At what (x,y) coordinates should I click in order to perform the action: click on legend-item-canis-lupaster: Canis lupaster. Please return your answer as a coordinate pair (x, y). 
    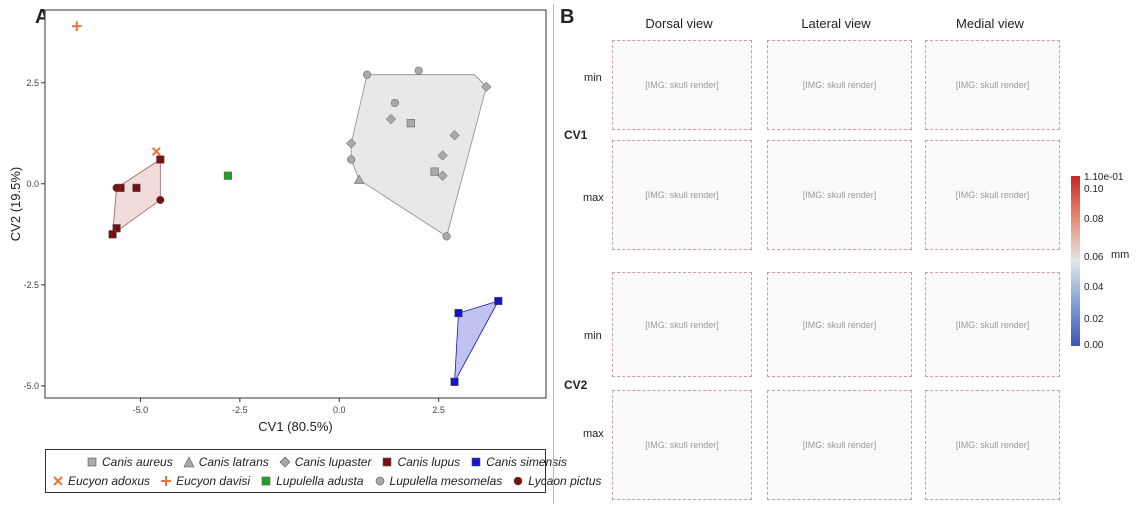
    Looking at the image, I should click on (325, 462).